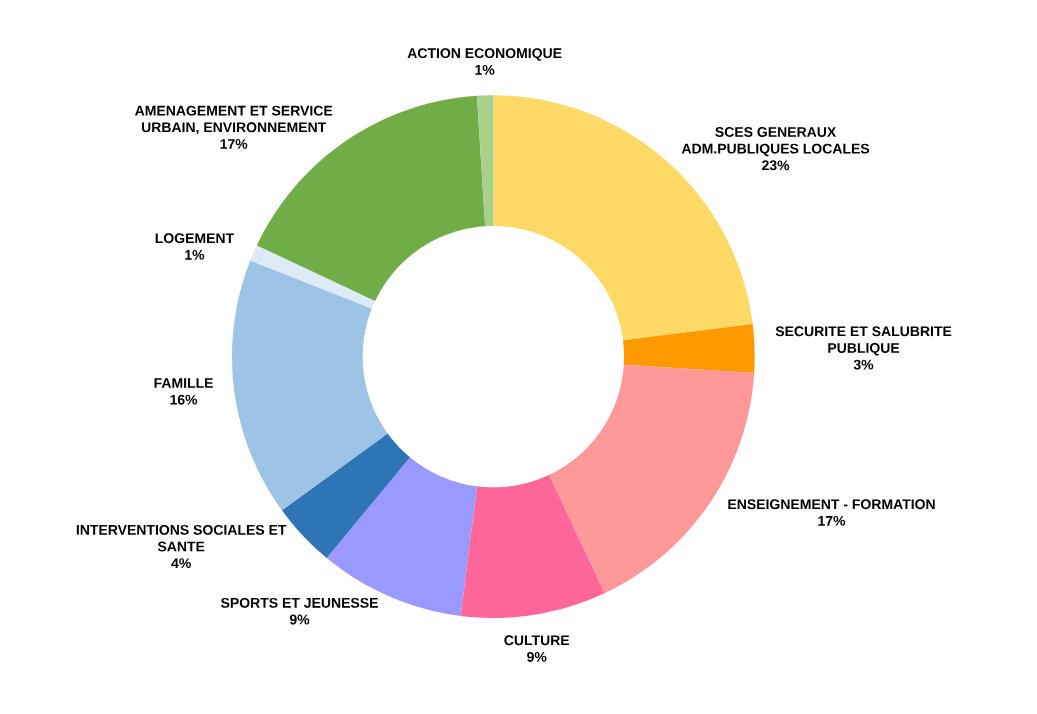 The height and width of the screenshot is (714, 1037). What do you see at coordinates (484, 54) in the screenshot?
I see `slice-label: ACTION ECONOMIQUE` at bounding box center [484, 54].